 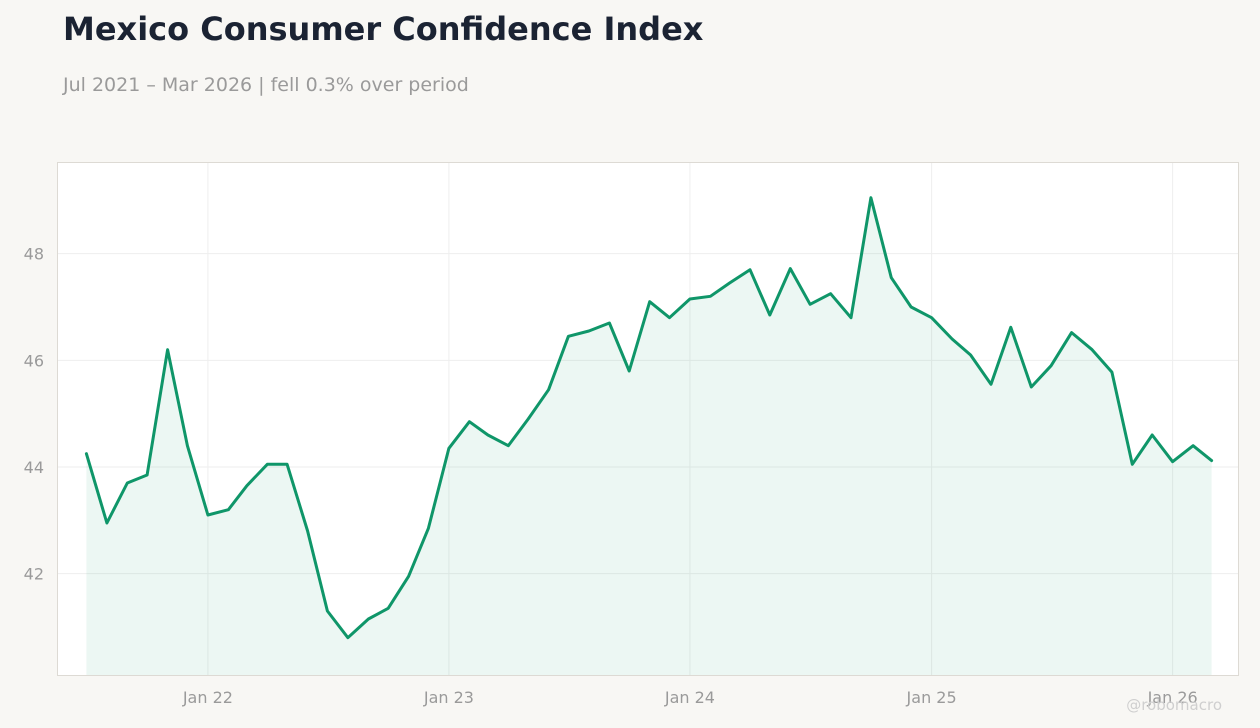 I want to click on chart-title: Mexico Consumer Confidence Index, so click(x=383, y=29).